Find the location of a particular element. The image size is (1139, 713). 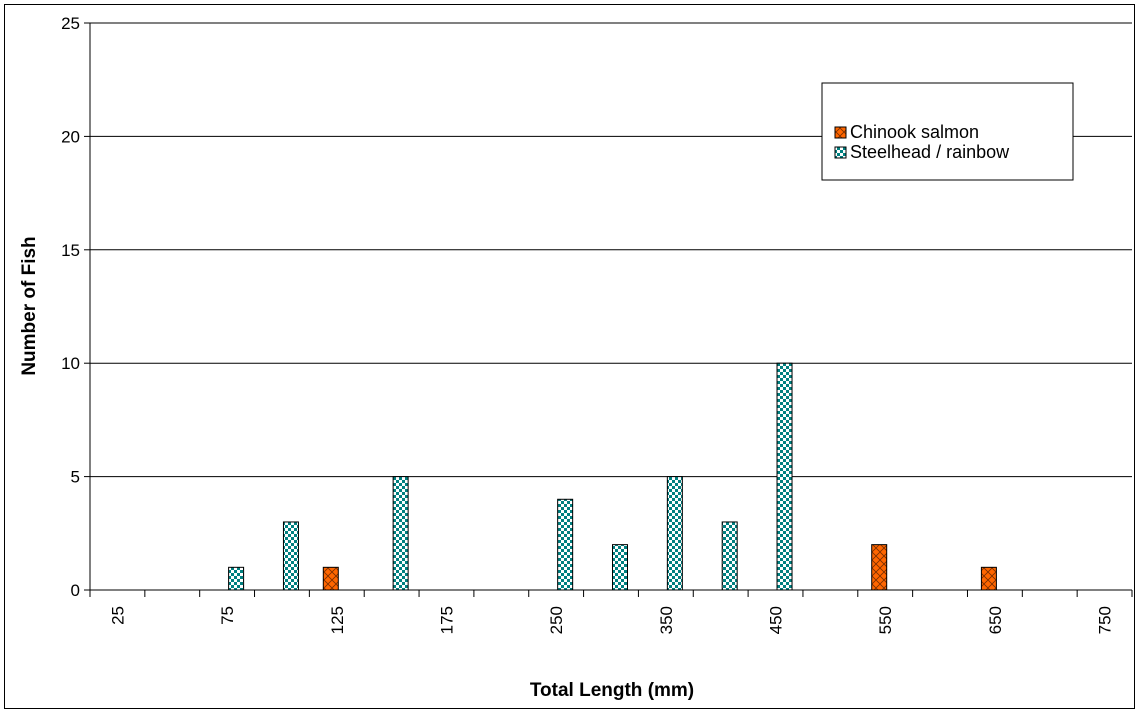

x-tick-label: 250 is located at coordinates (556, 620).